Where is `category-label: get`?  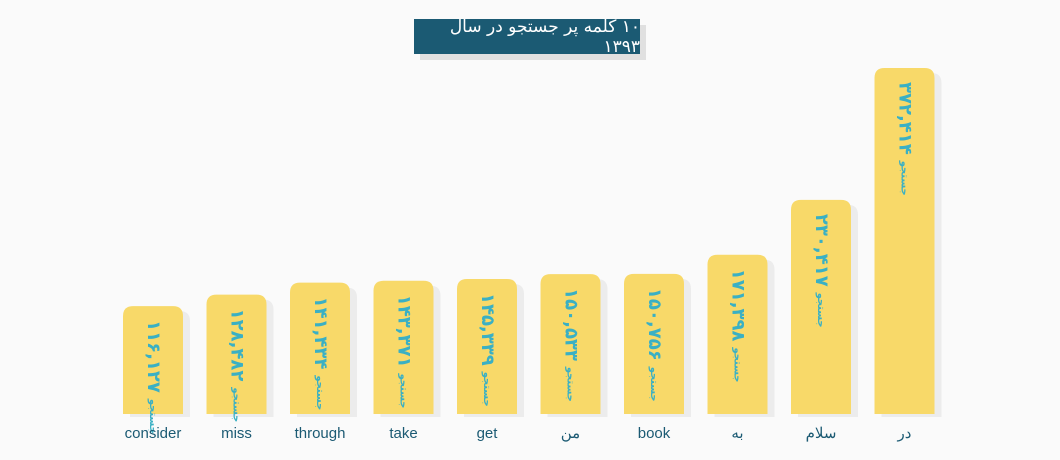 category-label: get is located at coordinates (488, 433).